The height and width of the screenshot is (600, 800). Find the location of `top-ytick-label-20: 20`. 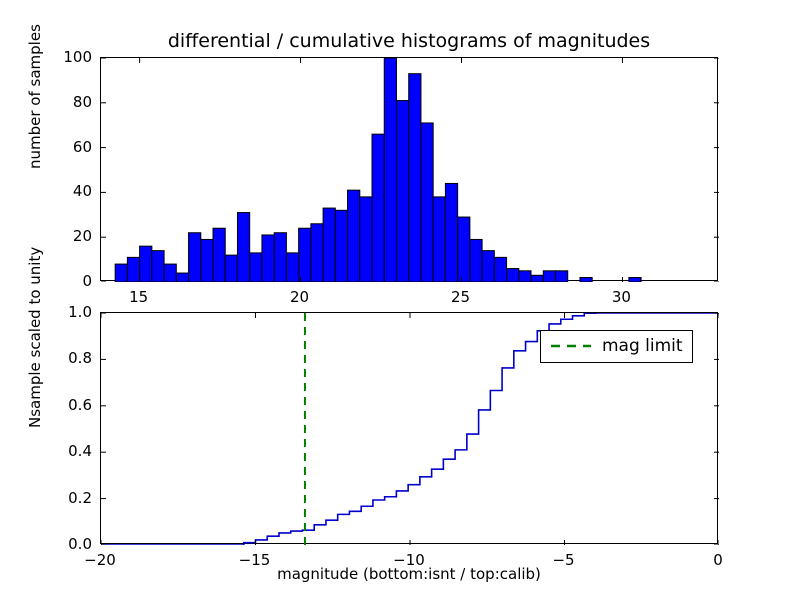

top-ytick-label-20: 20 is located at coordinates (82, 236).